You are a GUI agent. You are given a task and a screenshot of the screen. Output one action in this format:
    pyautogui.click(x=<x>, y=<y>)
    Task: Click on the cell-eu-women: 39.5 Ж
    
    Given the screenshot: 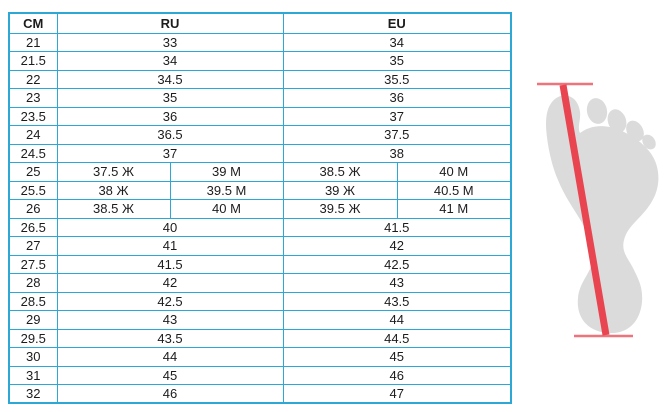 What is the action you would take?
    pyautogui.click(x=340, y=209)
    